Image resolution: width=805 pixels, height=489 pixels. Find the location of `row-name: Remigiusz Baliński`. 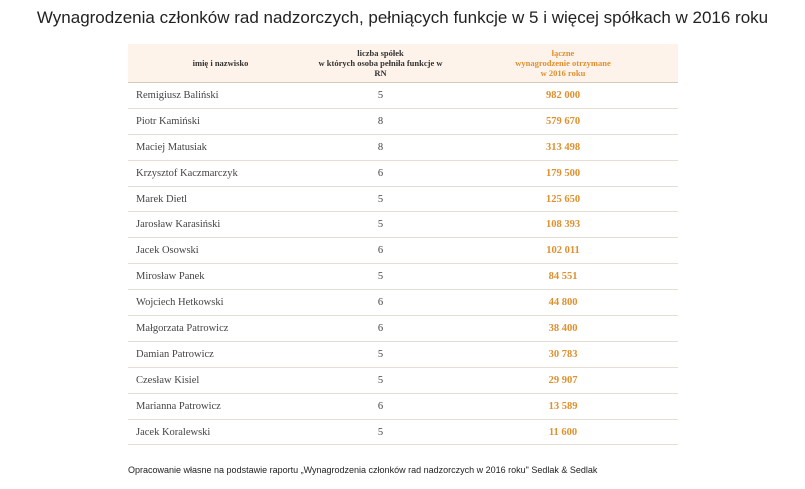

row-name: Remigiusz Baliński is located at coordinates (177, 95).